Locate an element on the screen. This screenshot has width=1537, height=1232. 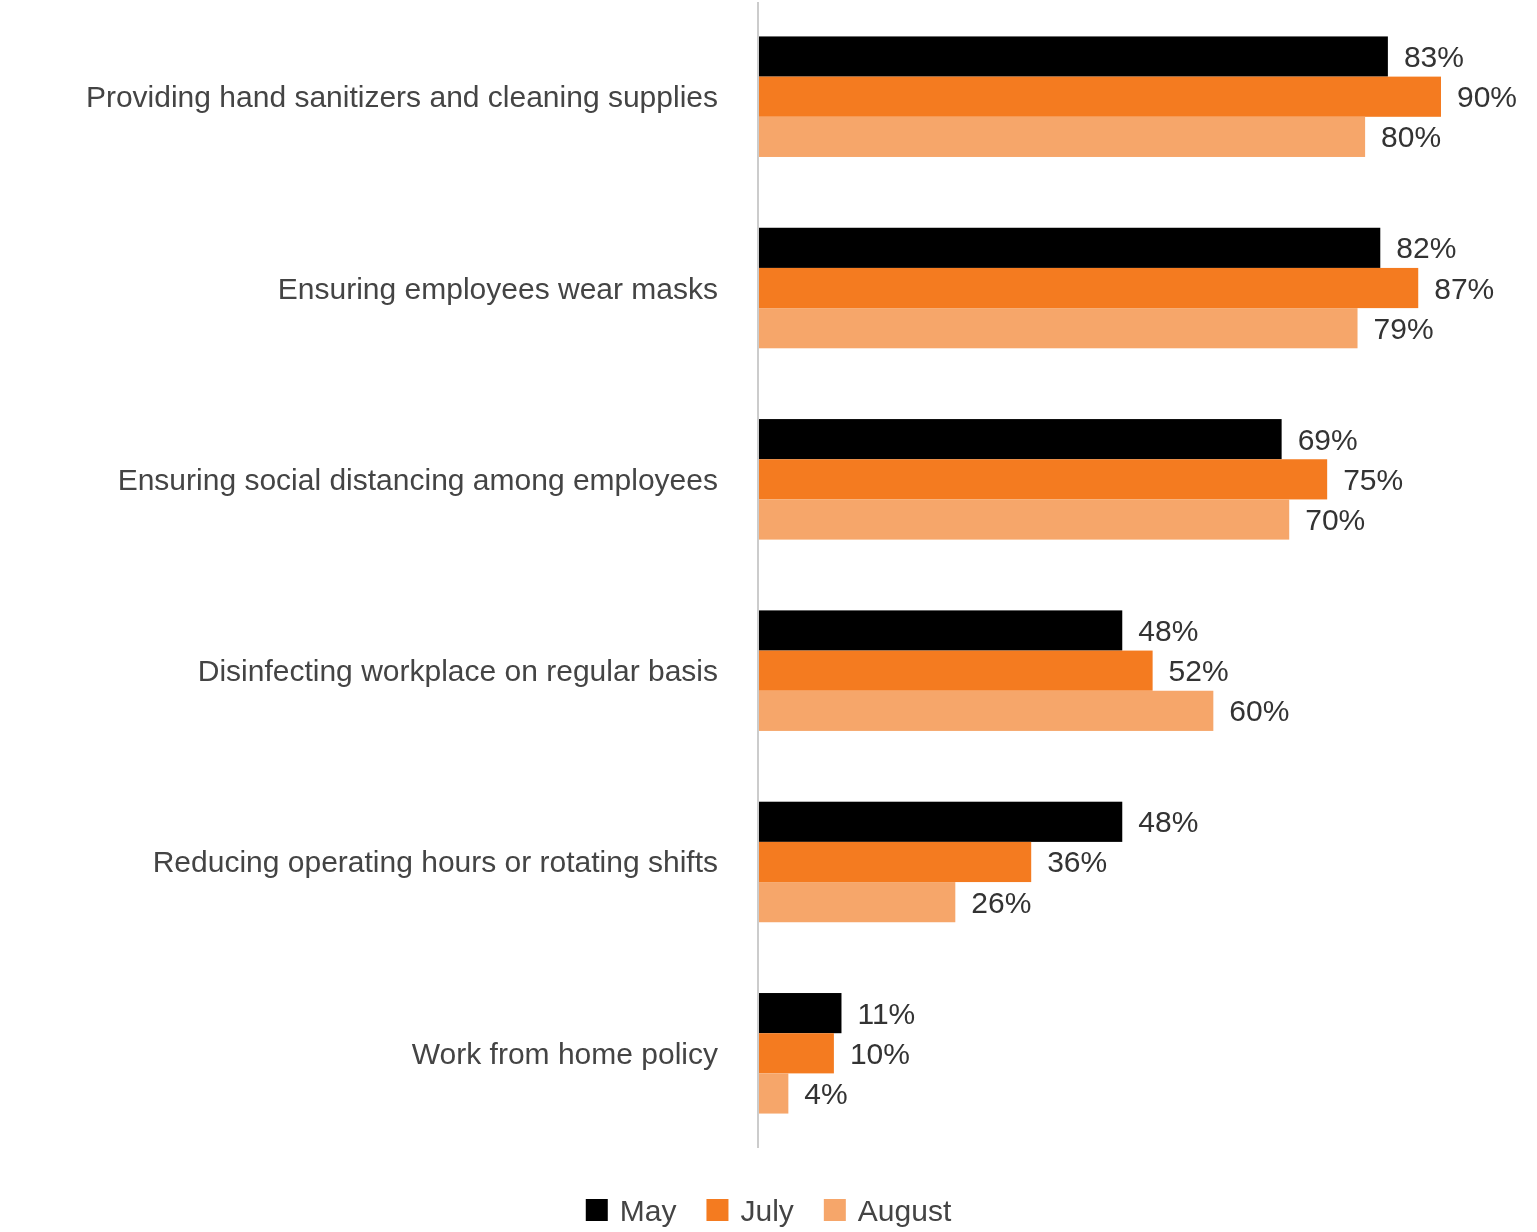
data-label: 70% is located at coordinates (1335, 520).